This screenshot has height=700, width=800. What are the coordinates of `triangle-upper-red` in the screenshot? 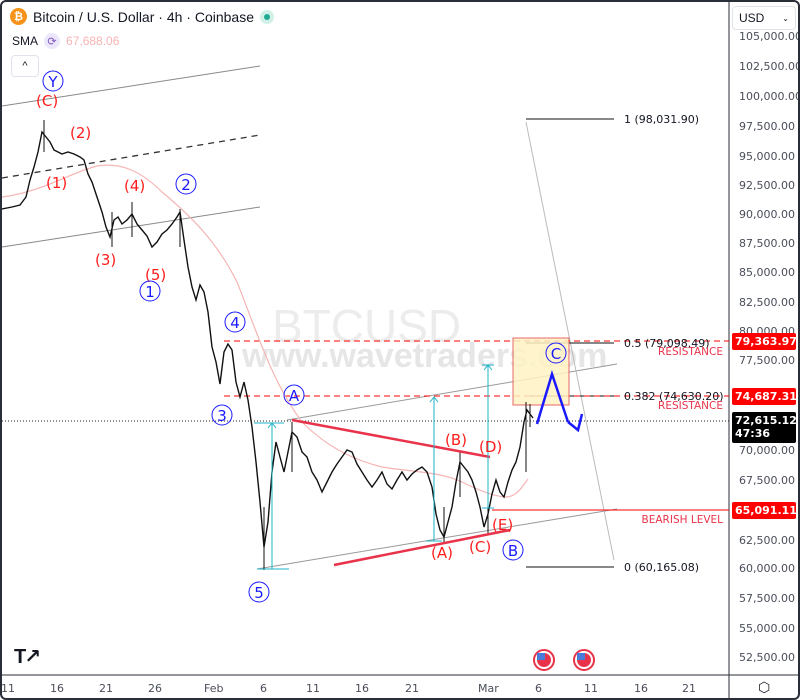 It's located at (391, 438).